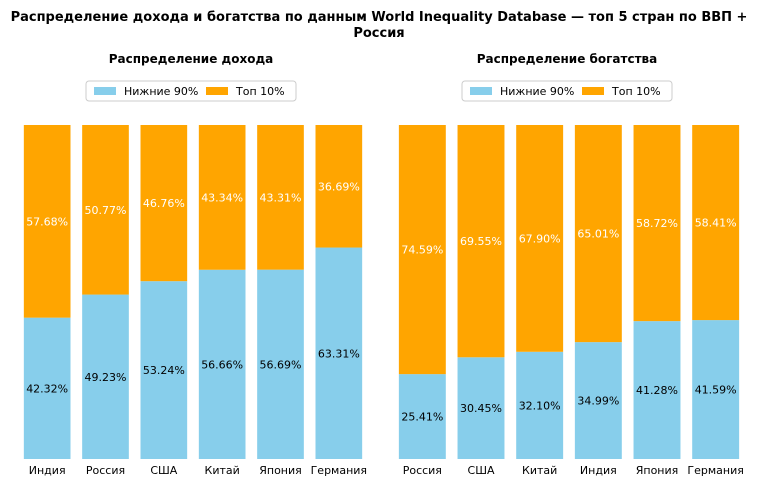 The height and width of the screenshot is (491, 758). I want to click on data-label-top10: 36.69%, so click(339, 186).